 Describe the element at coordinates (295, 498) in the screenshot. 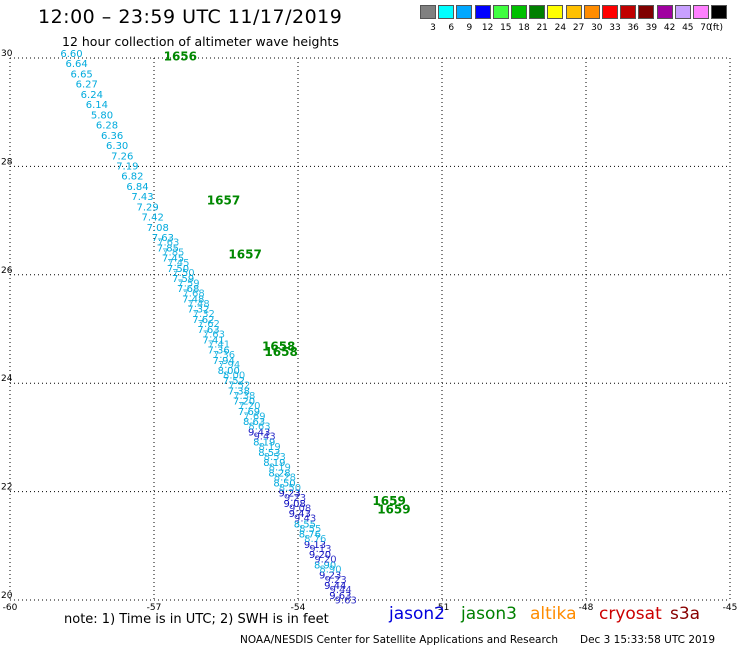

I see `wave-height-label: 9.23` at that location.